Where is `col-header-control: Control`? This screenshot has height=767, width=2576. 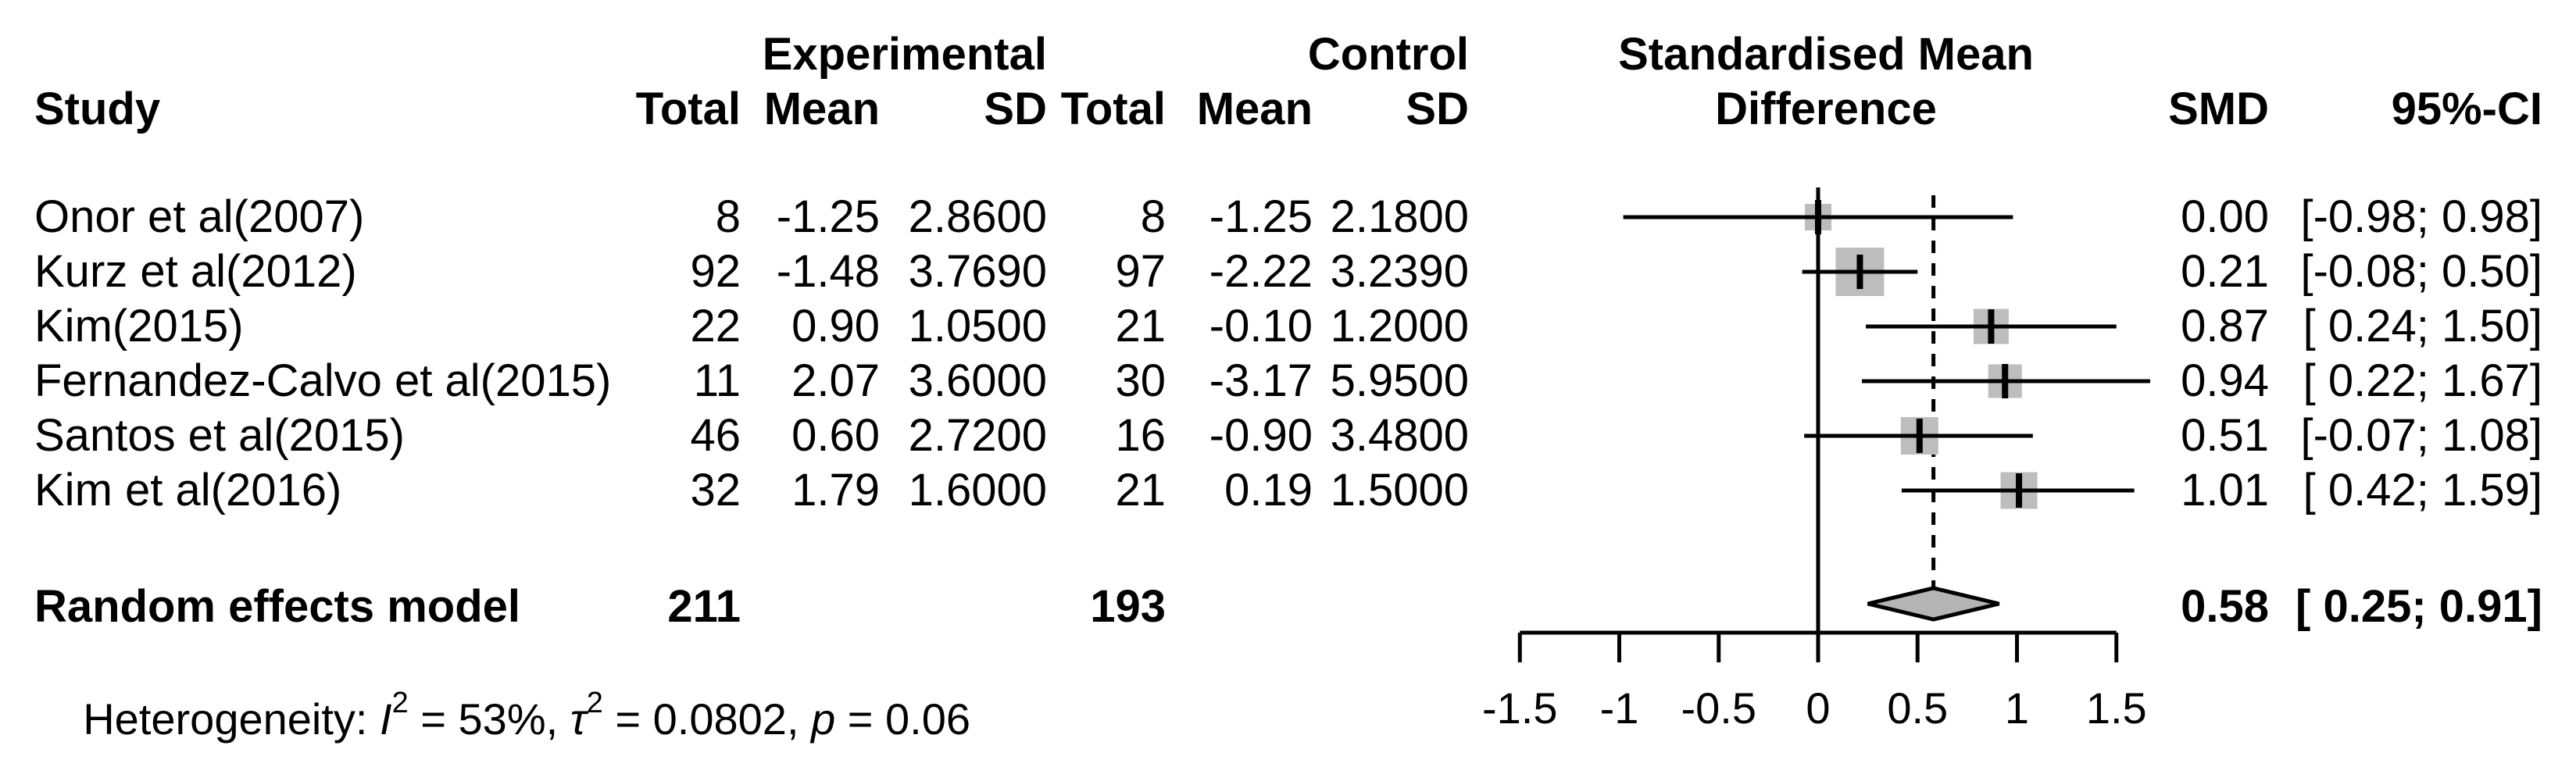
col-header-control: Control is located at coordinates (1388, 54).